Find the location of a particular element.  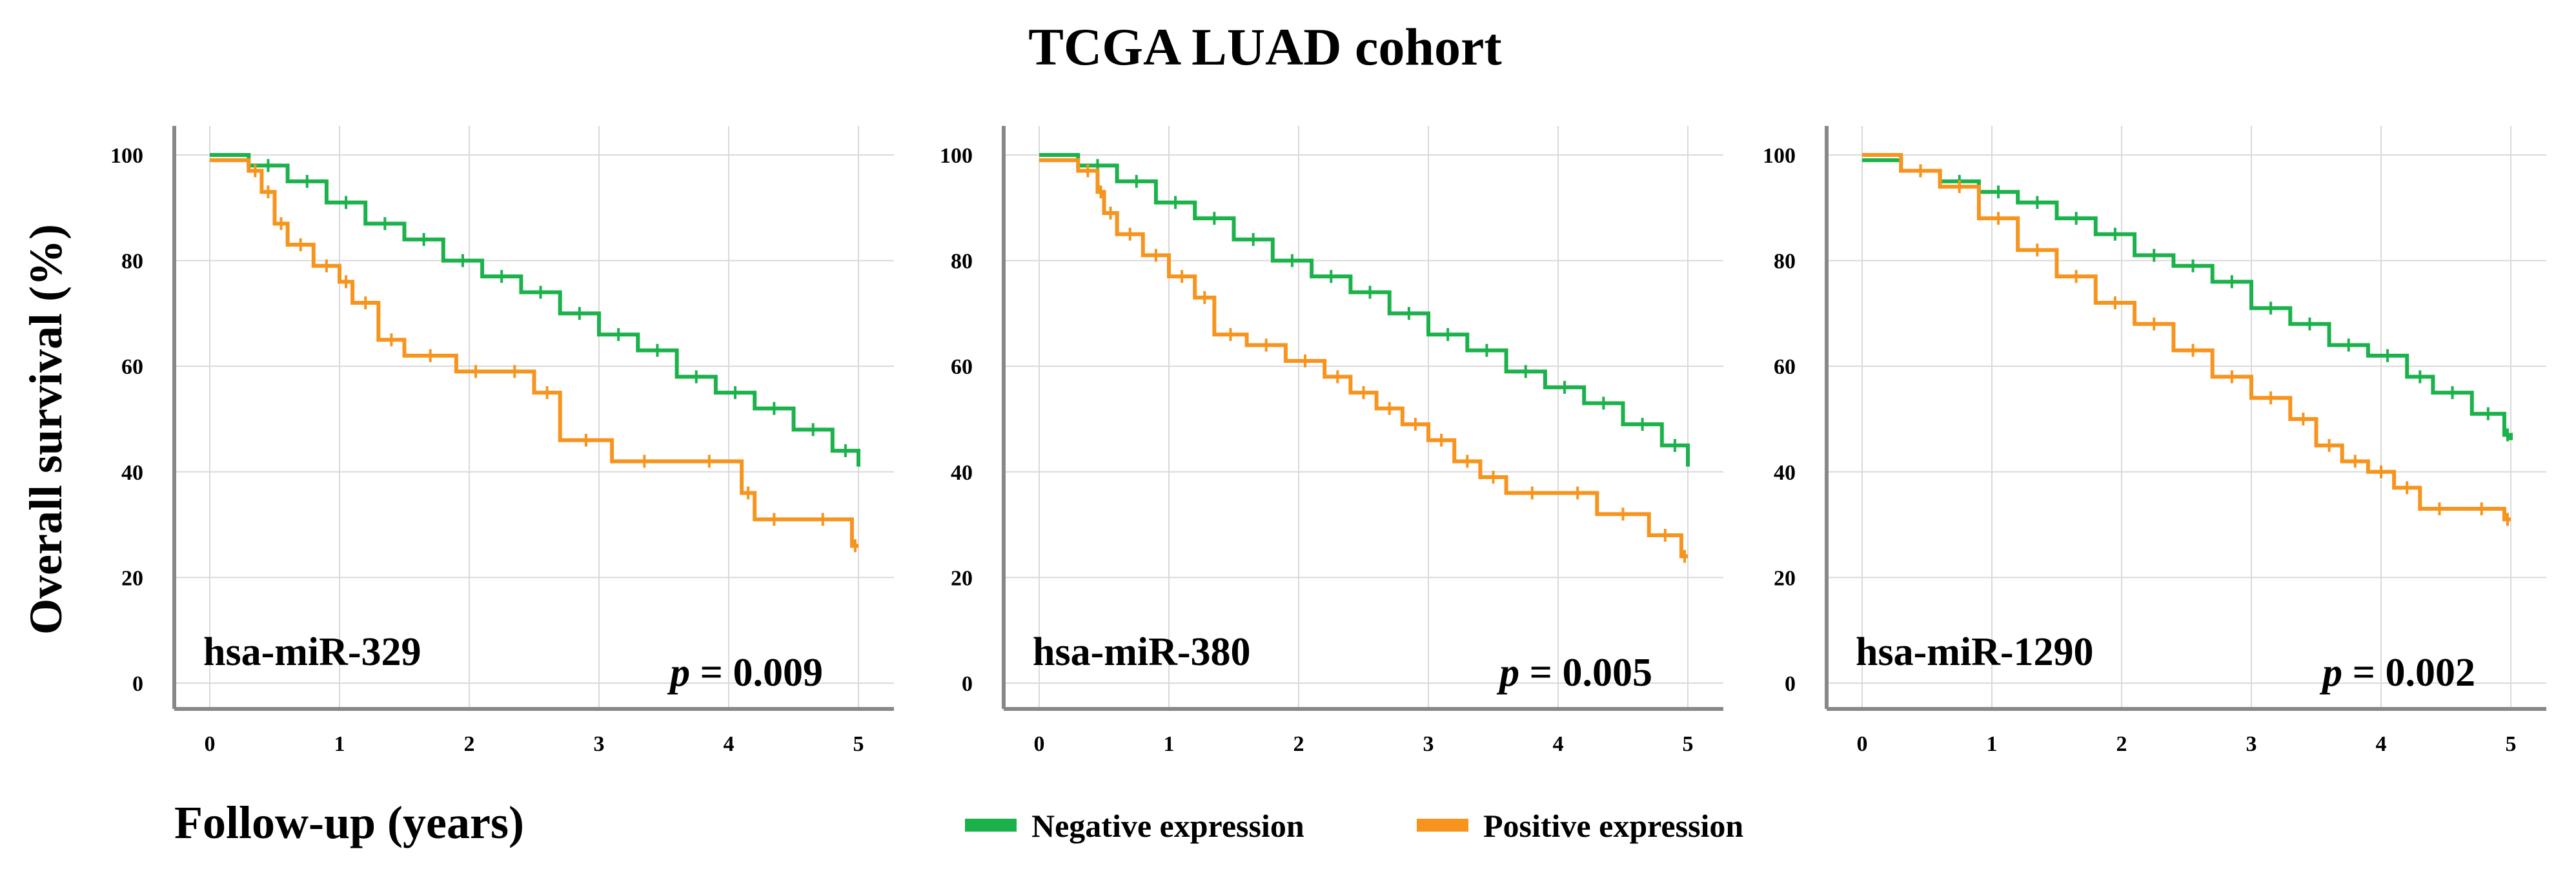

figure-title: TCGA LUAD cohort is located at coordinates (1264, 46).